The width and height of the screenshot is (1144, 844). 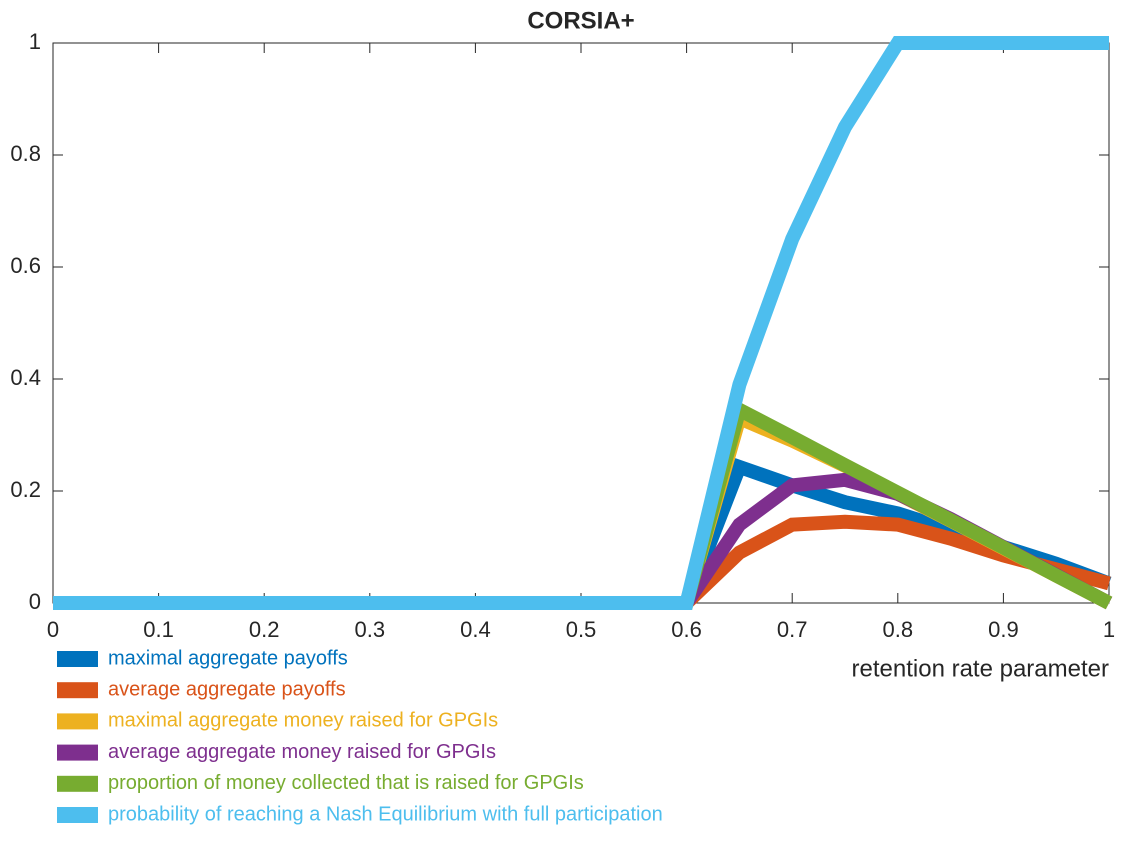 What do you see at coordinates (980, 668) in the screenshot?
I see `x-axis-label: retention rate parameter` at bounding box center [980, 668].